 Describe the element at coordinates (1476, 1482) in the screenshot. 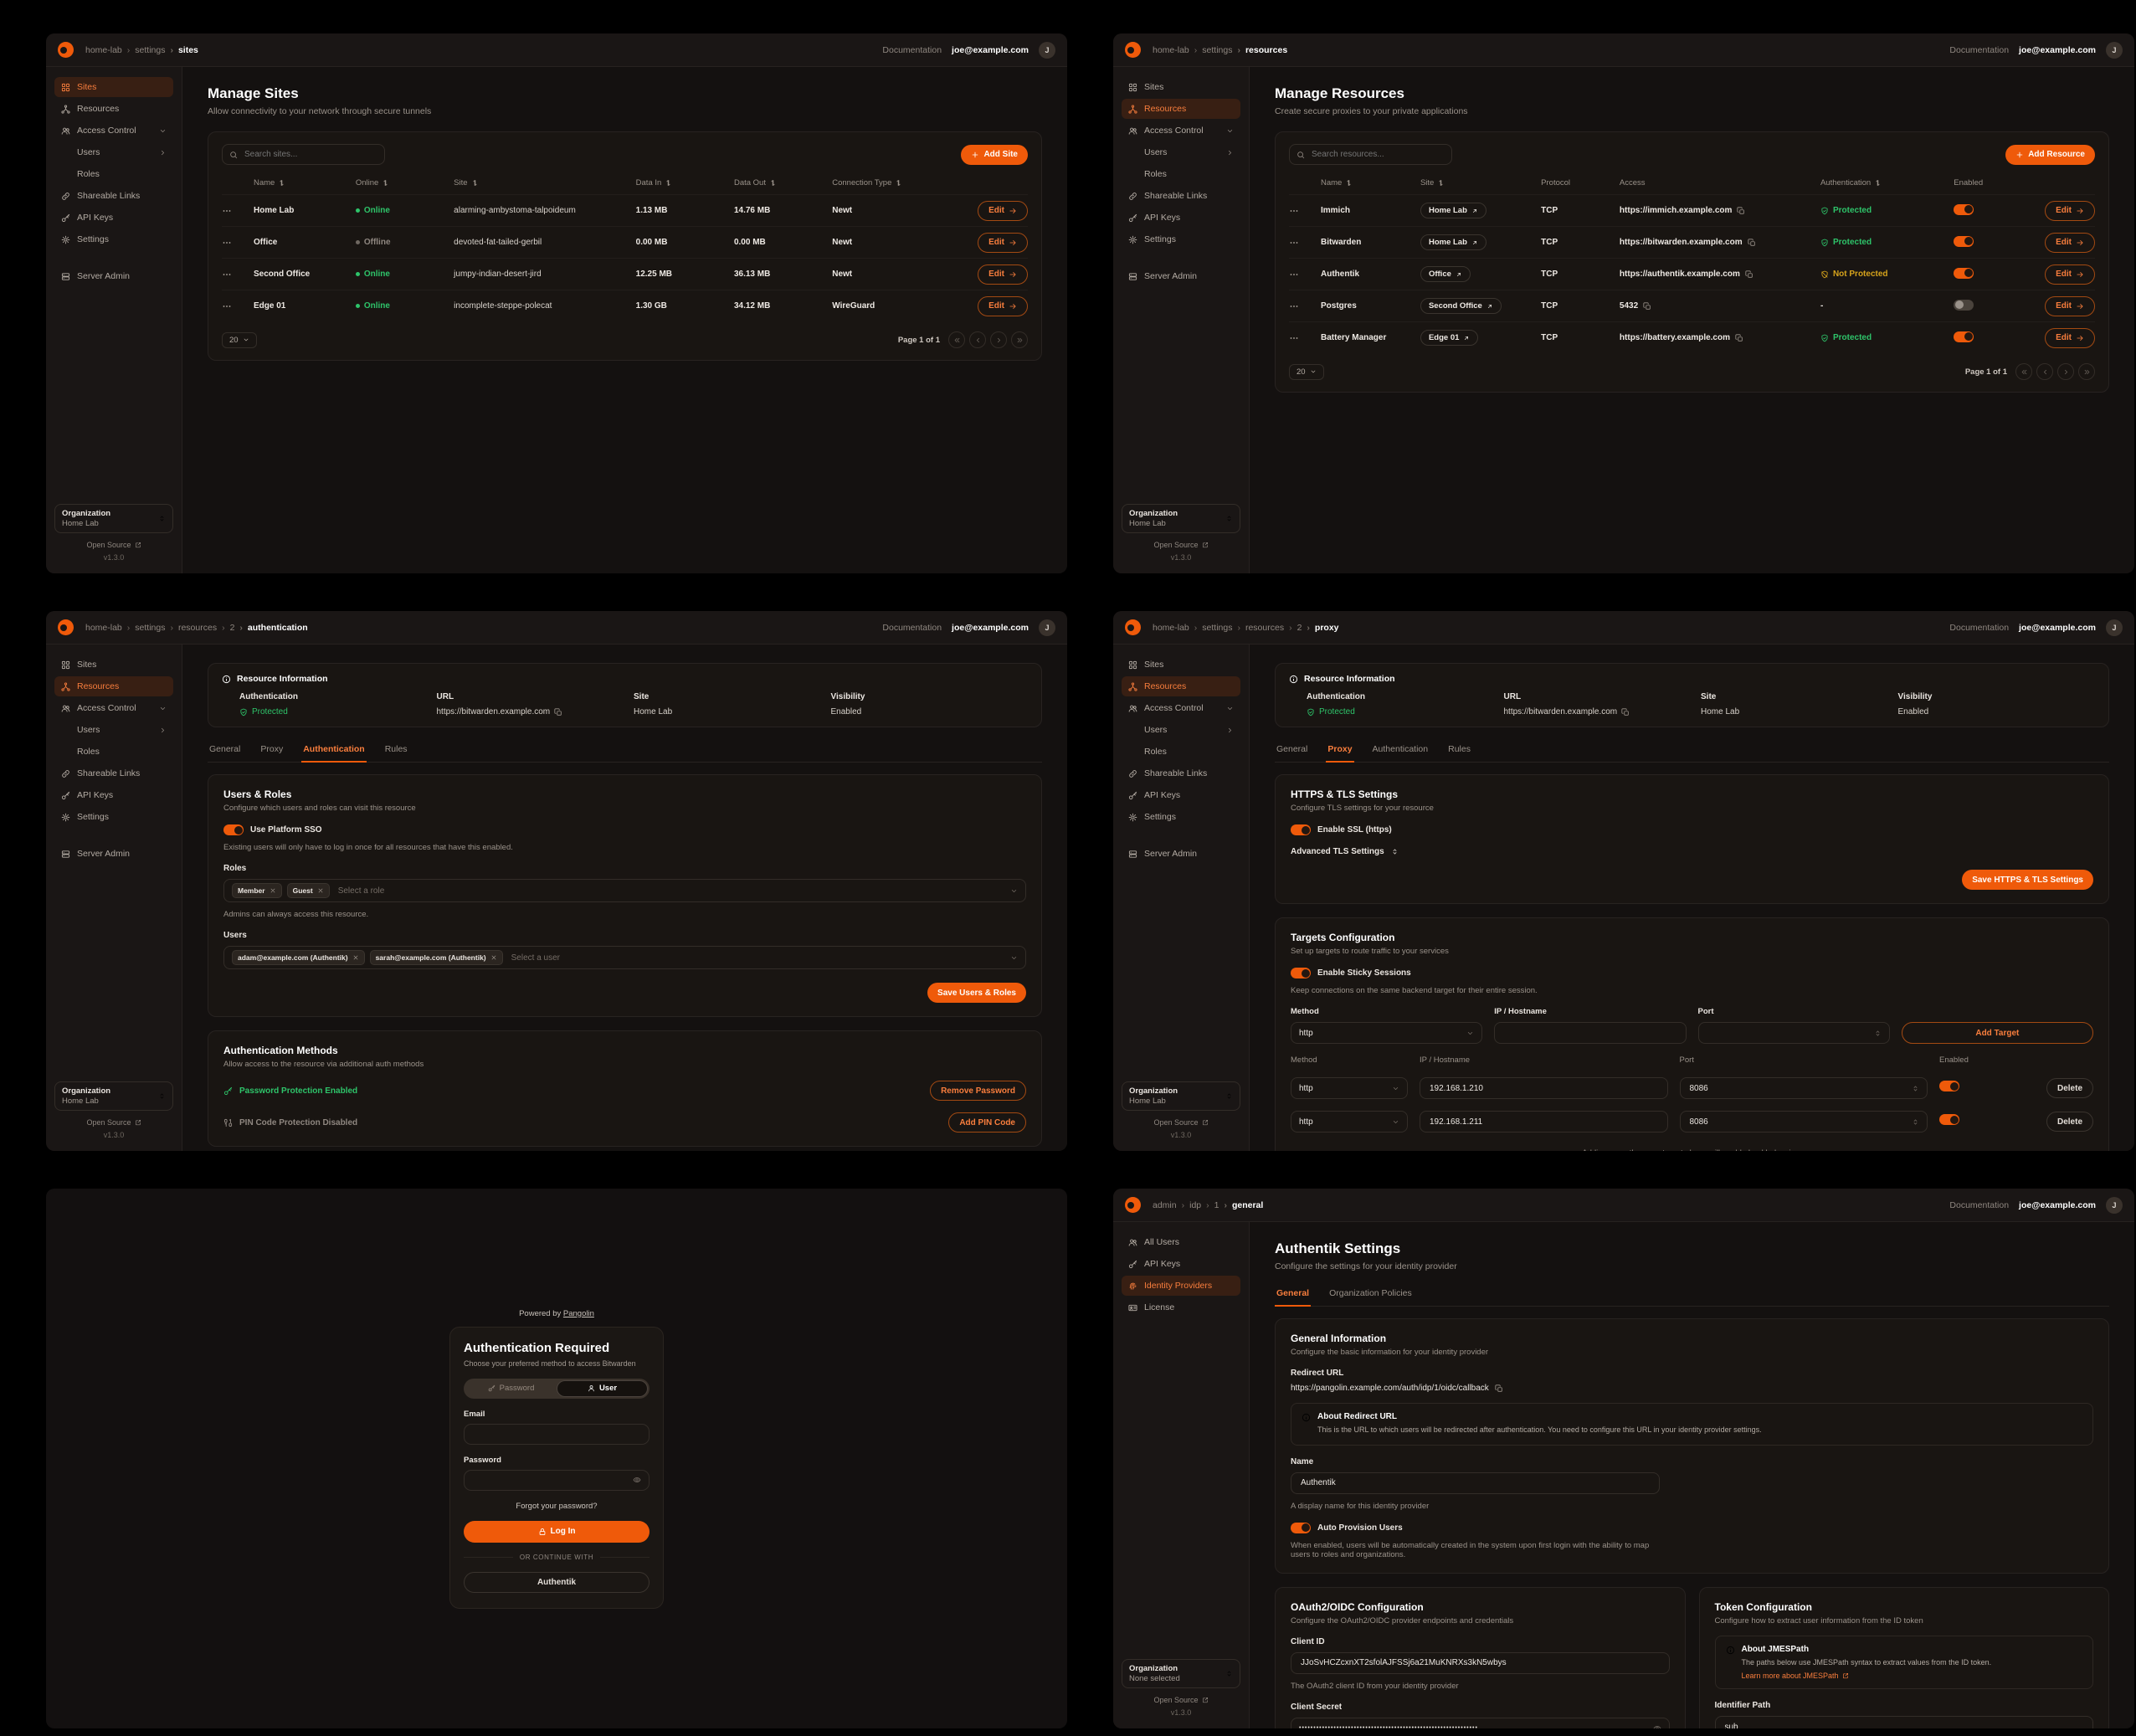

I see `name-input` at that location.